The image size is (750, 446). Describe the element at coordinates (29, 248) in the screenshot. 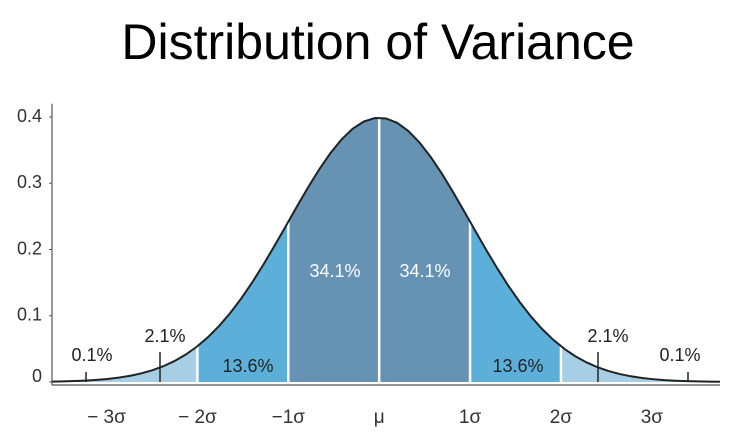

I see `y-tick-label: 0.2` at that location.